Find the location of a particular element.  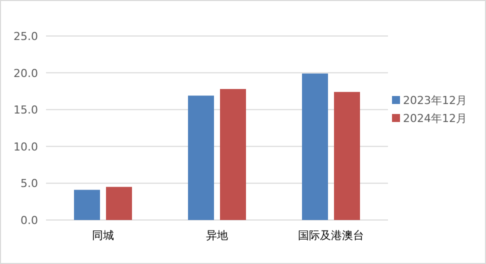

x-tick-label: 国际及港澳台 is located at coordinates (331, 235).